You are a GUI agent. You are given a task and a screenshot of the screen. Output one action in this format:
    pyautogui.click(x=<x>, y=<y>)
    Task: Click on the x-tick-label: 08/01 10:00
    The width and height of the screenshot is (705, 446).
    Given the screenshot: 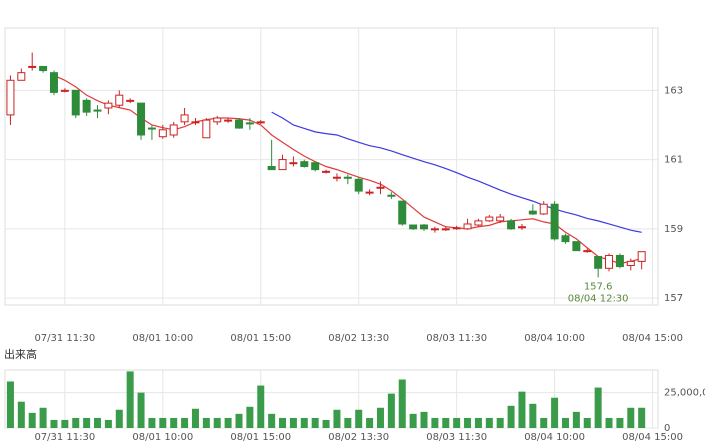 What is the action you would take?
    pyautogui.click(x=162, y=338)
    